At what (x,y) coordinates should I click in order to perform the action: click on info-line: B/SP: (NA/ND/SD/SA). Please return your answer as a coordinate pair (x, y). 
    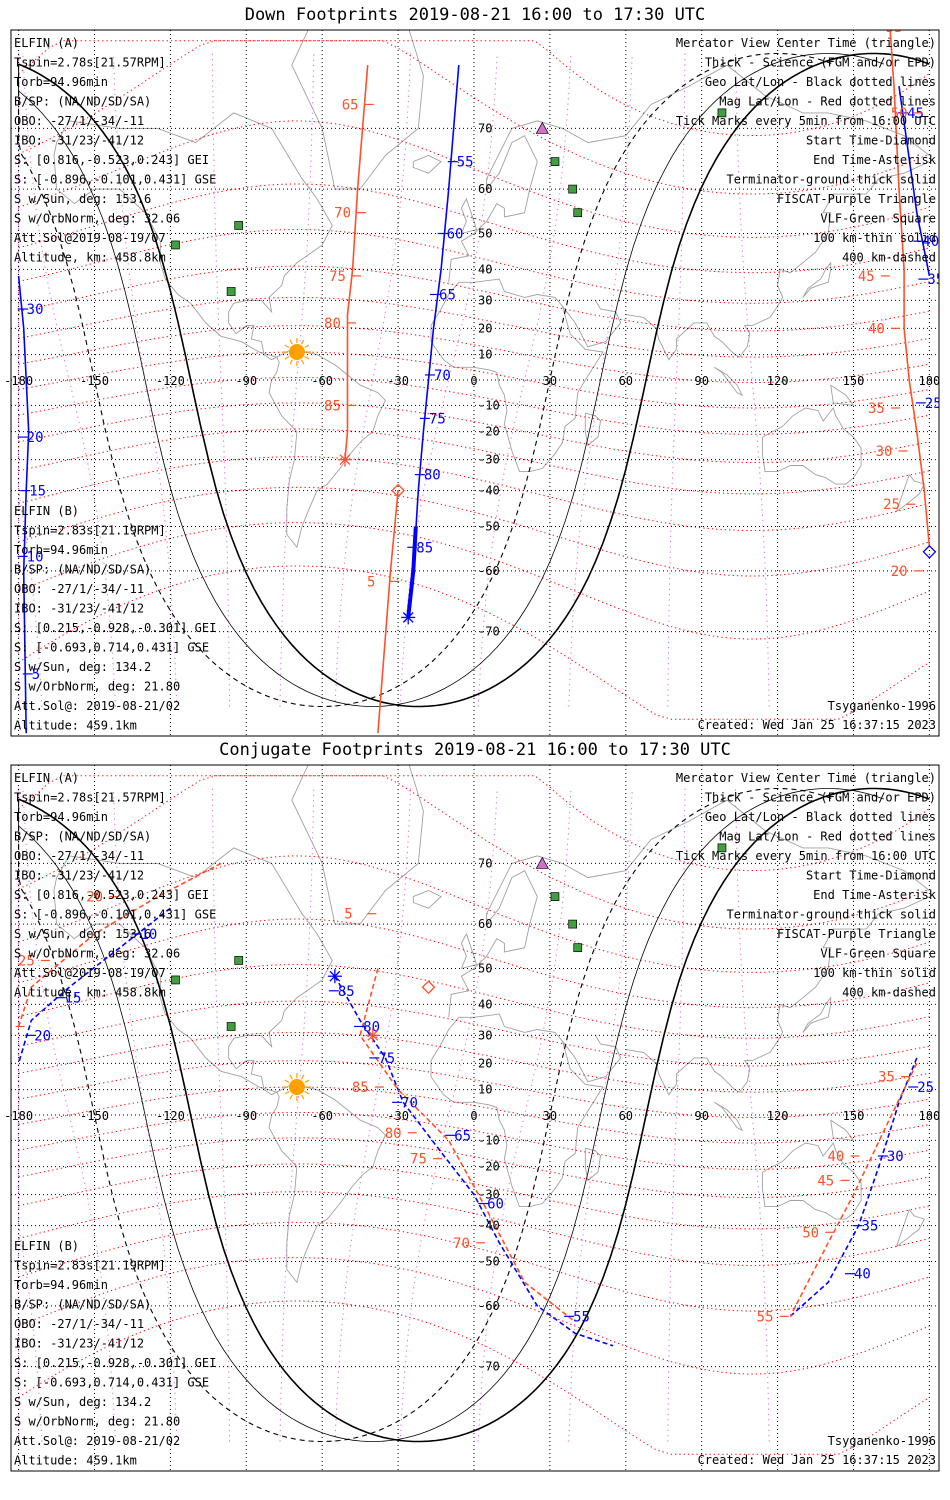
    Looking at the image, I should click on (82, 837).